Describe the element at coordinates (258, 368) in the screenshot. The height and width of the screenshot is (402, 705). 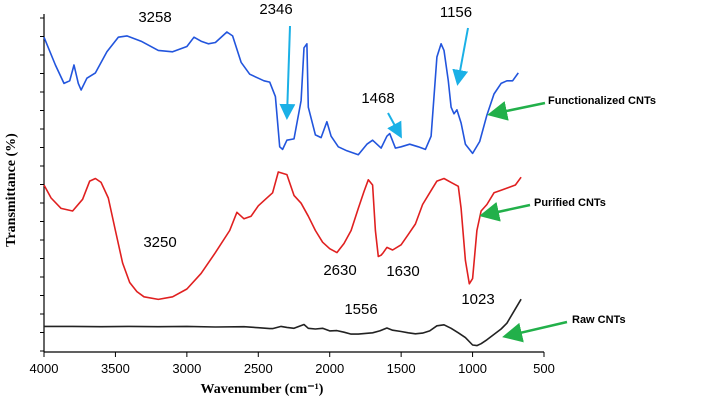
I see `x-tick-label: 2500` at that location.